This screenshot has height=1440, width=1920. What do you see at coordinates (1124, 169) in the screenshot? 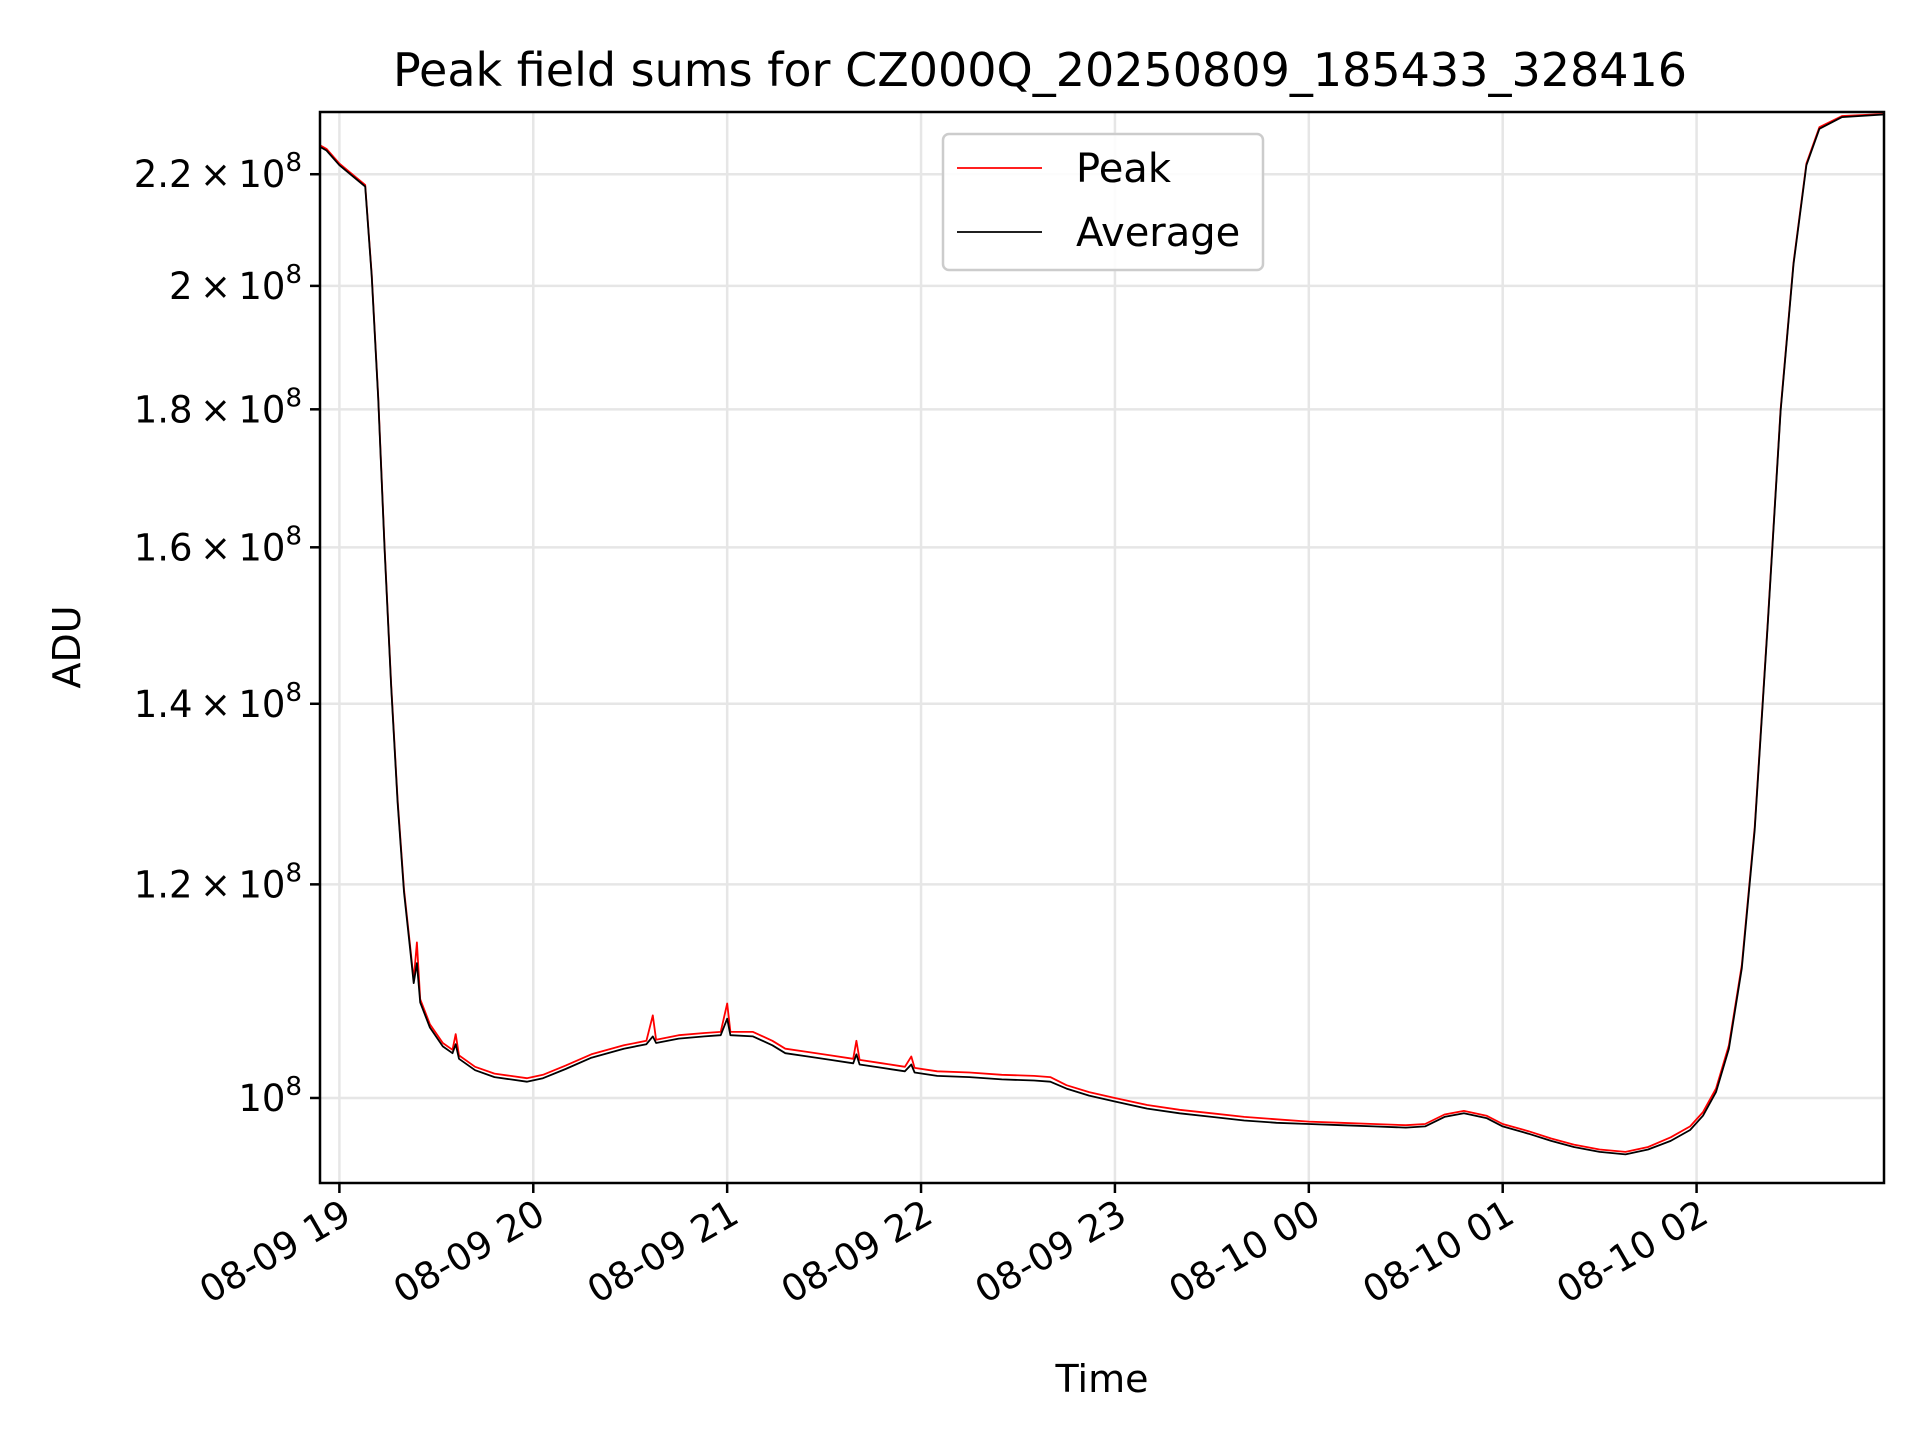
I see `legend-peak-label: Peak` at bounding box center [1124, 169].